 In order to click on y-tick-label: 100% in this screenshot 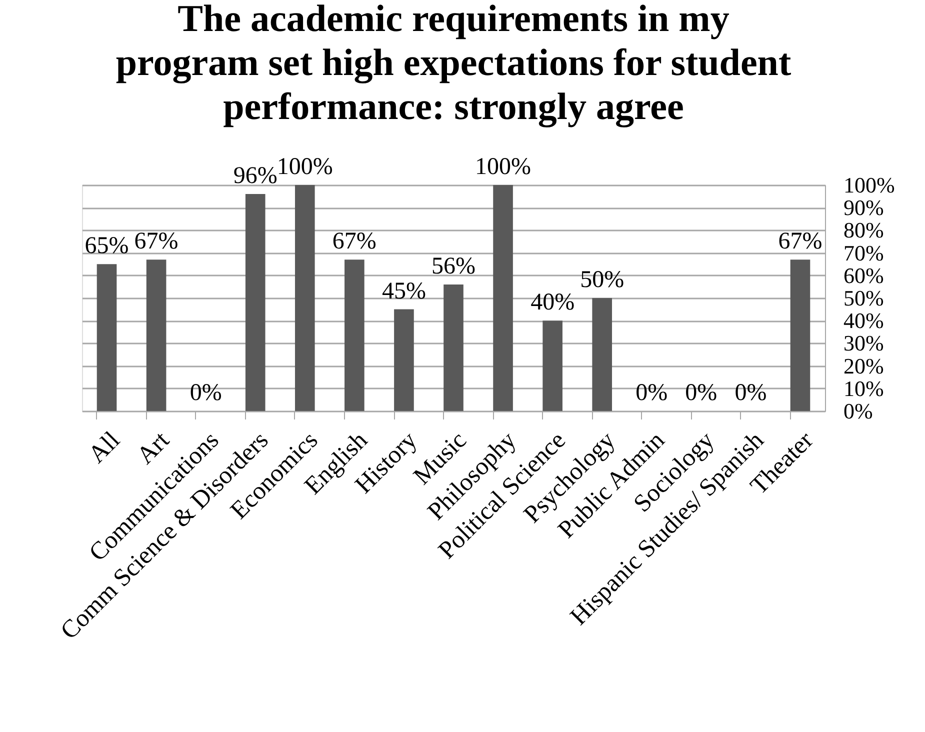, I will do `click(869, 185)`.